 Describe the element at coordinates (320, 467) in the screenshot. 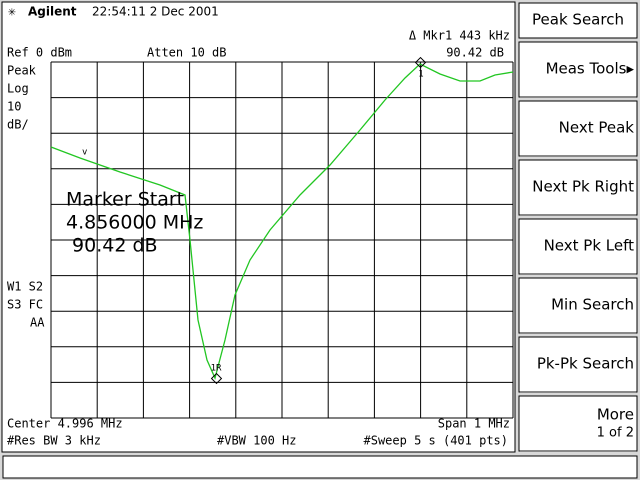

I see `status-bar` at that location.